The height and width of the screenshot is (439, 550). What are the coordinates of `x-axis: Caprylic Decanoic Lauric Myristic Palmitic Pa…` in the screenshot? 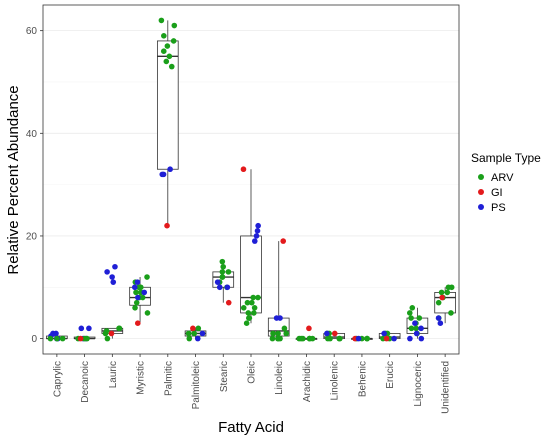 It's located at (252, 384).